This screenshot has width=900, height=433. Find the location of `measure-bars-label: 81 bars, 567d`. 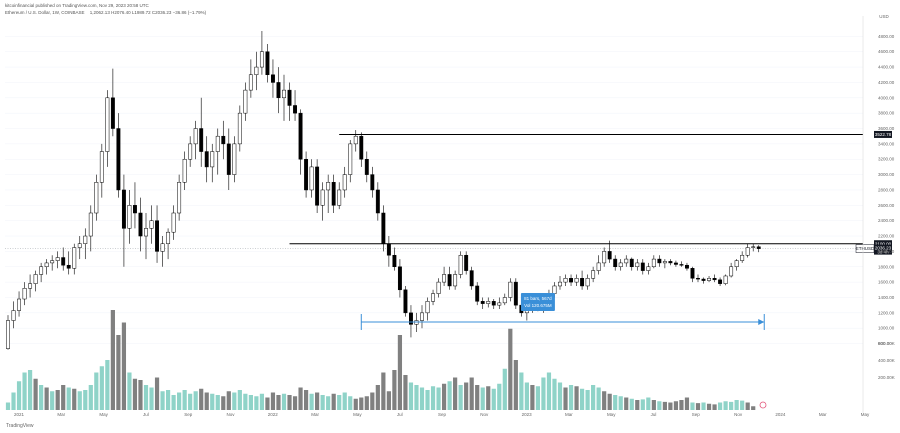

measure-bars-label: 81 bars, 567d is located at coordinates (538, 298).